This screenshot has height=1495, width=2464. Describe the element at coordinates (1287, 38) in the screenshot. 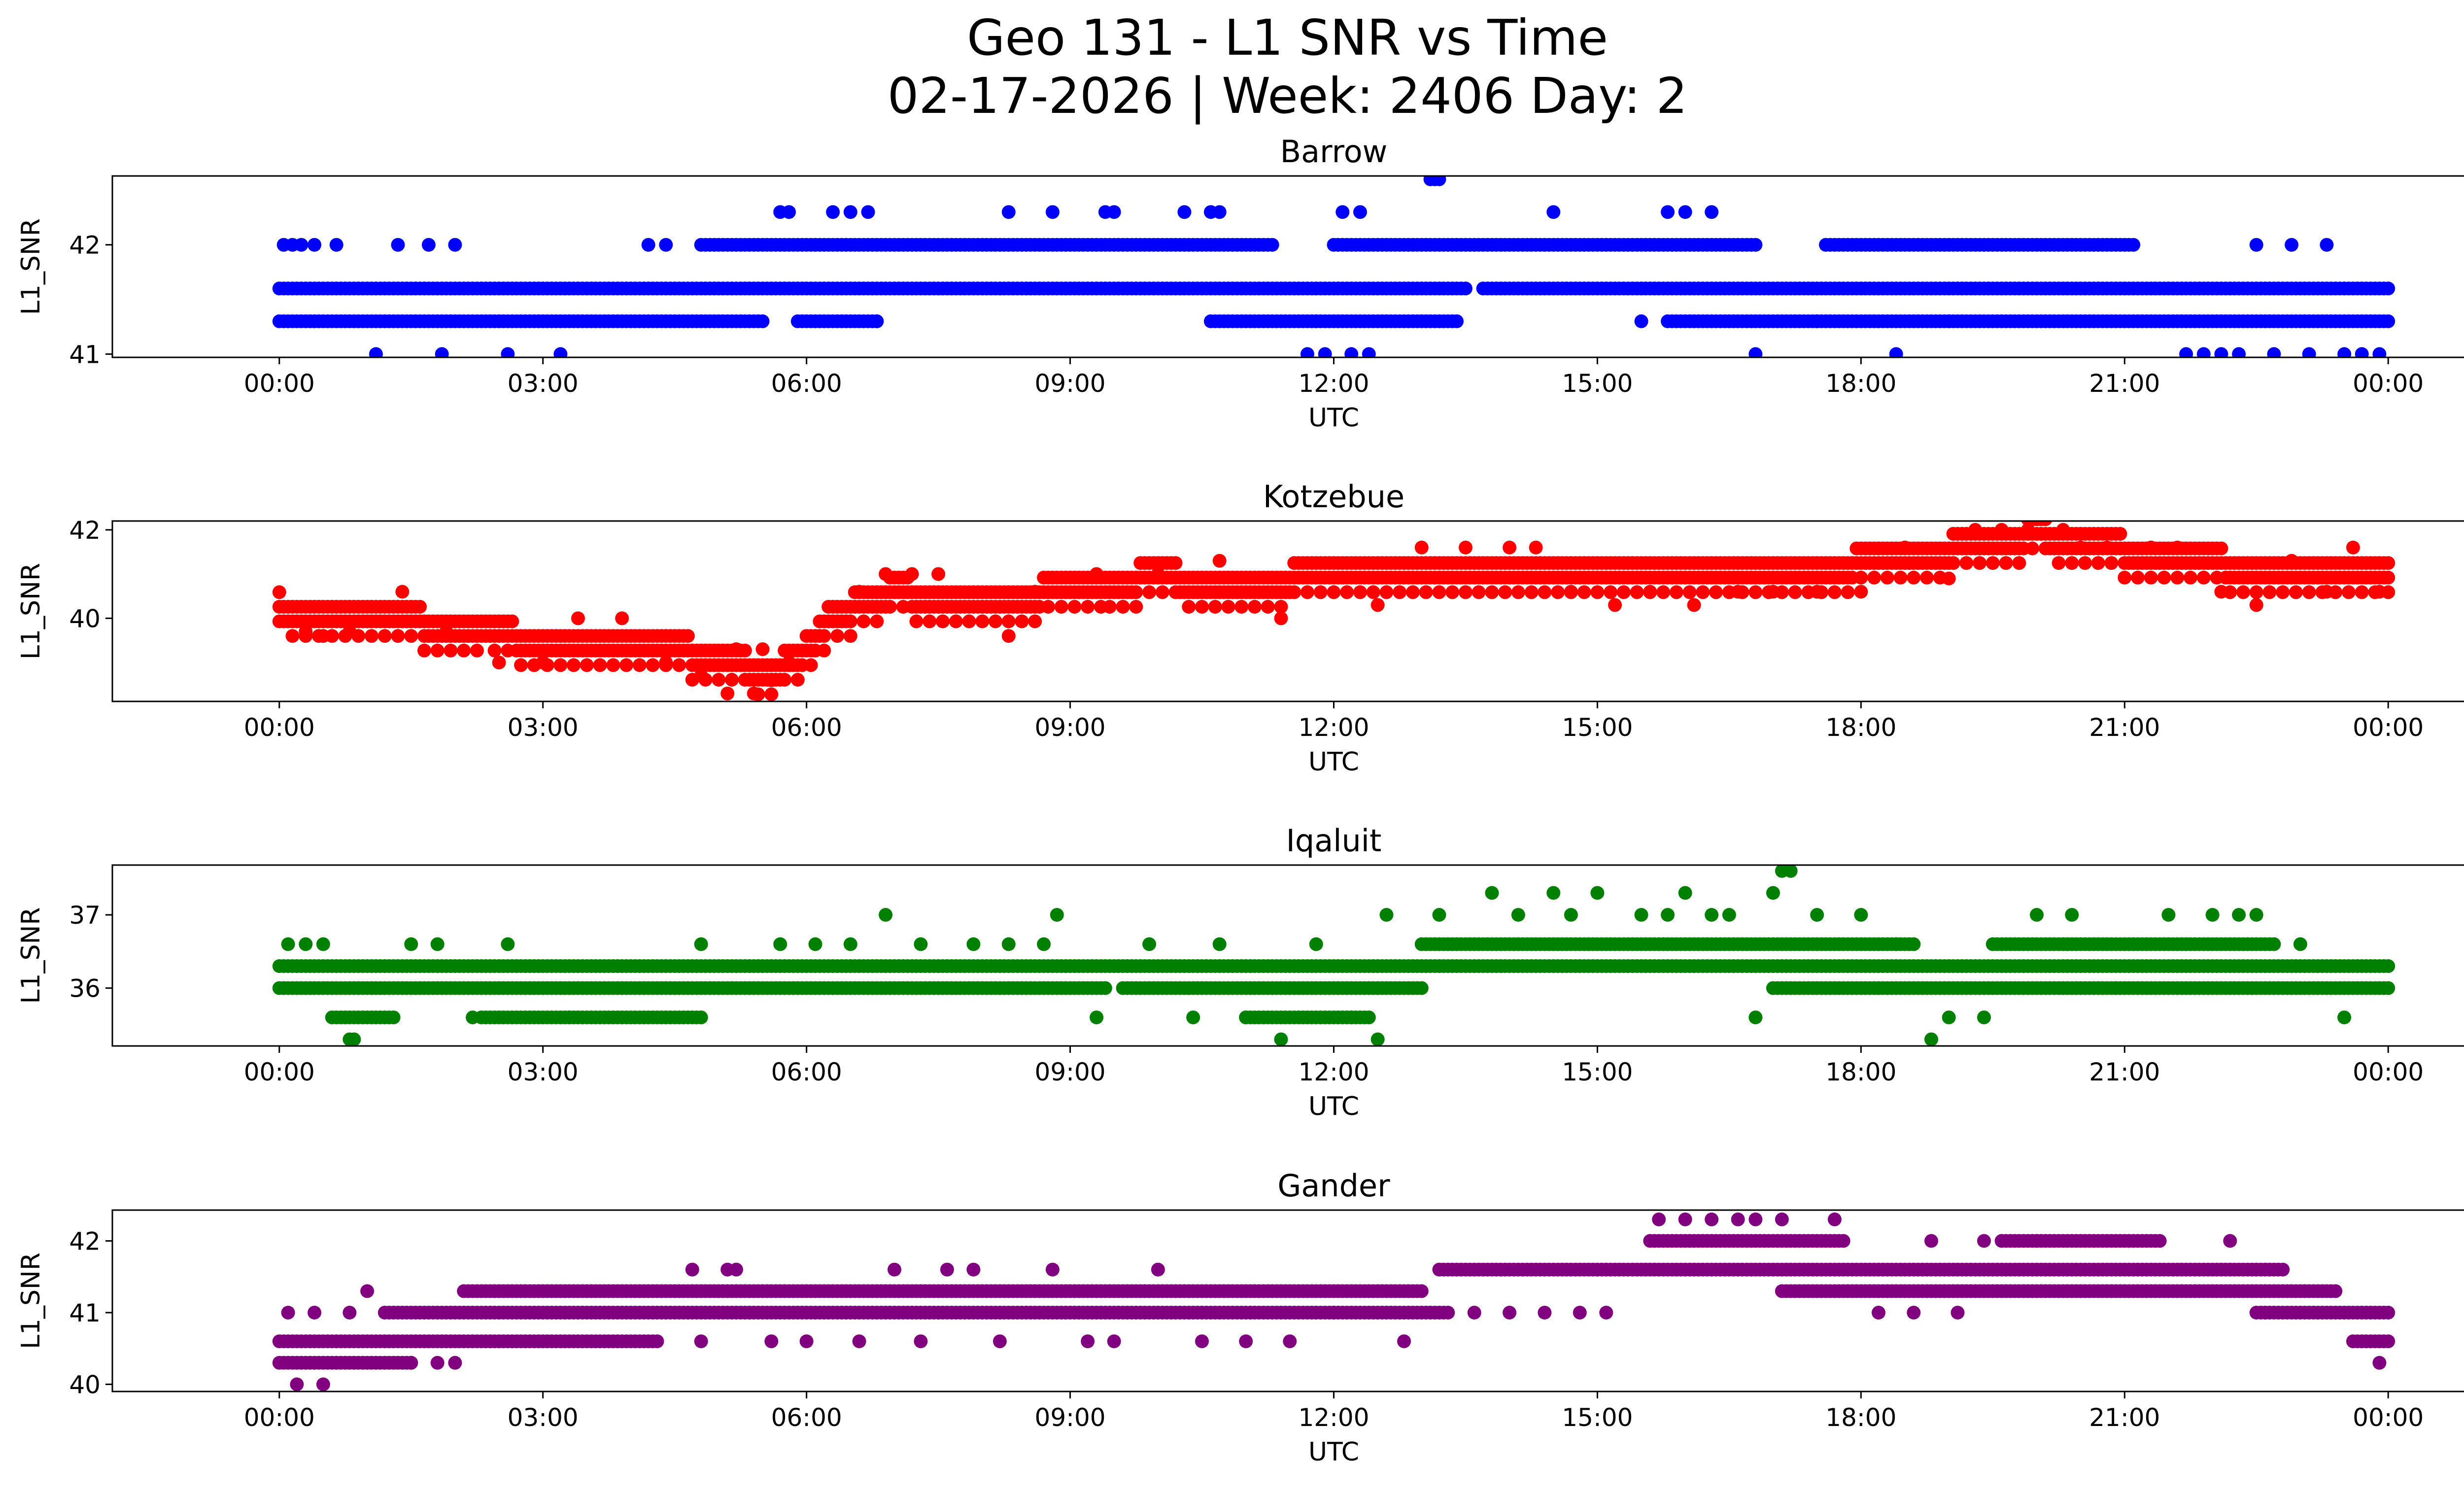

I see `figure-title-line-1: Geo 131 - L1 SNR vs Time` at that location.